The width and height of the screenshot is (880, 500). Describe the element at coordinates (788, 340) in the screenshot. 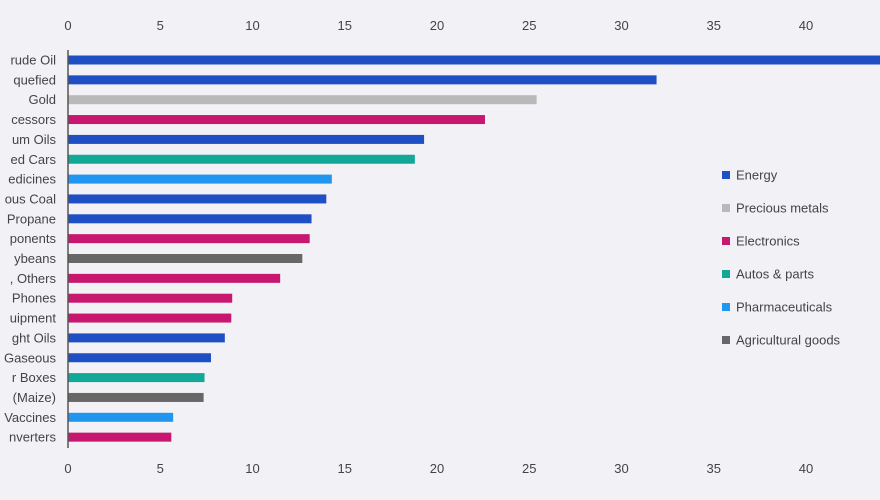

I see `legend-label: Agricultural goods` at that location.